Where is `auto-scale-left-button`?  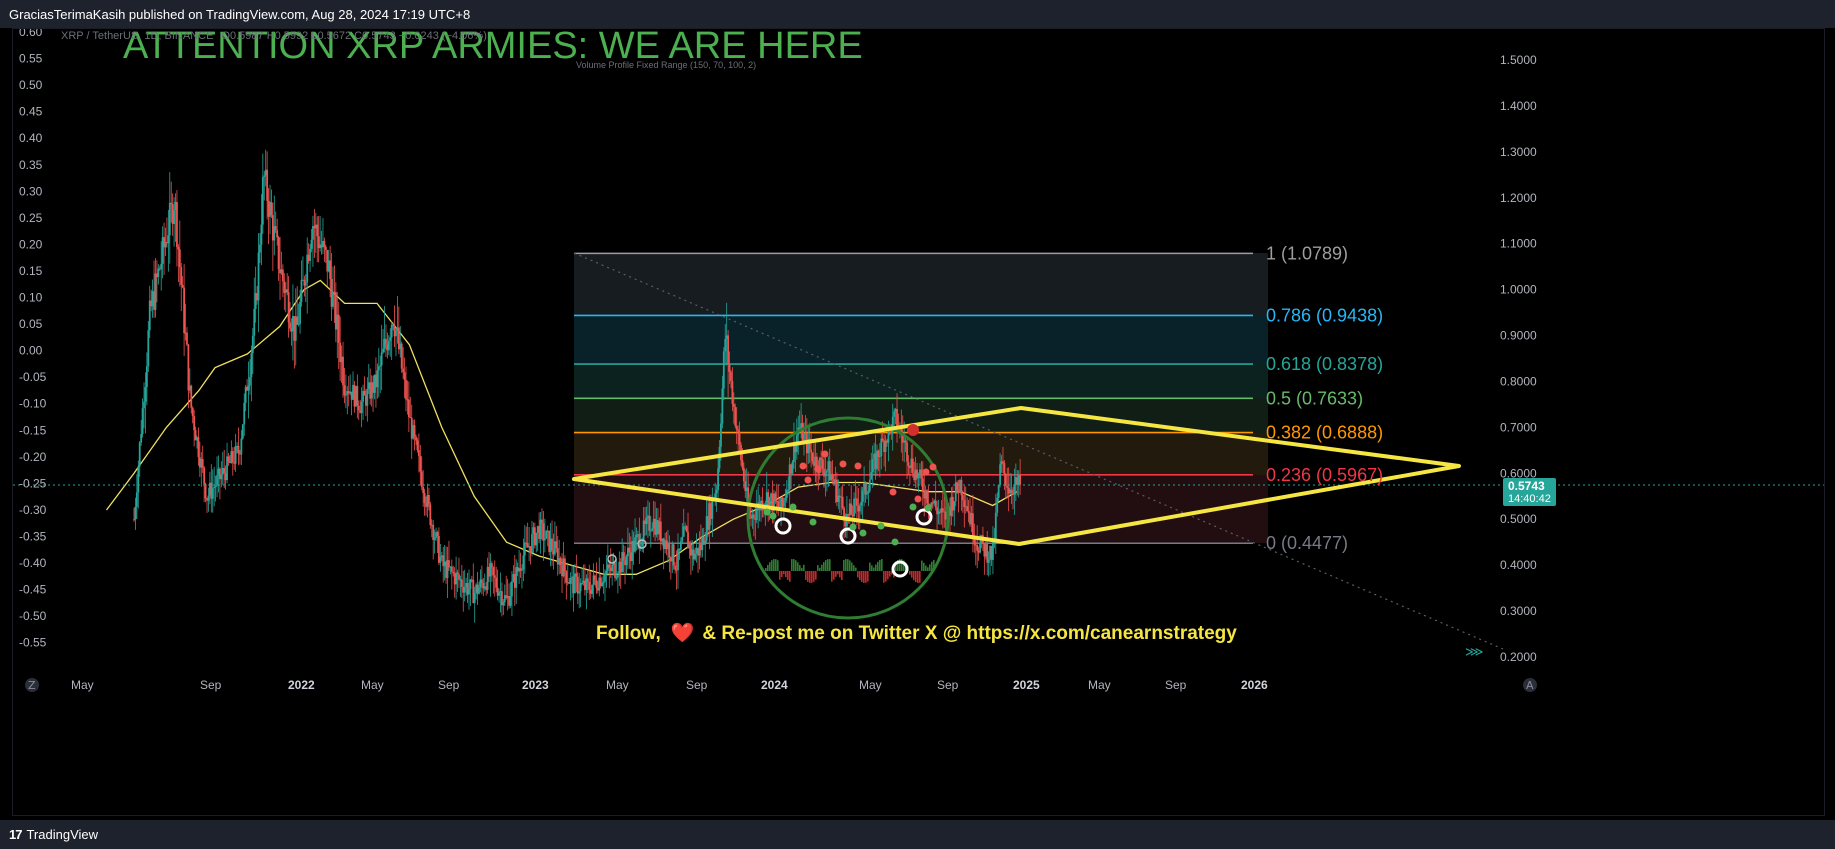 auto-scale-left-button is located at coordinates (32, 685).